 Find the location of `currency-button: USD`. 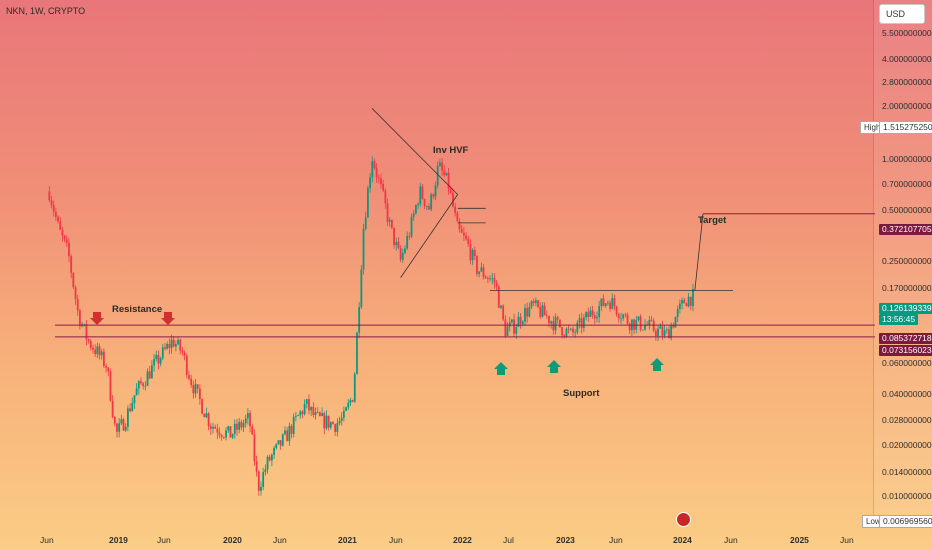

currency-button: USD is located at coordinates (902, 14).